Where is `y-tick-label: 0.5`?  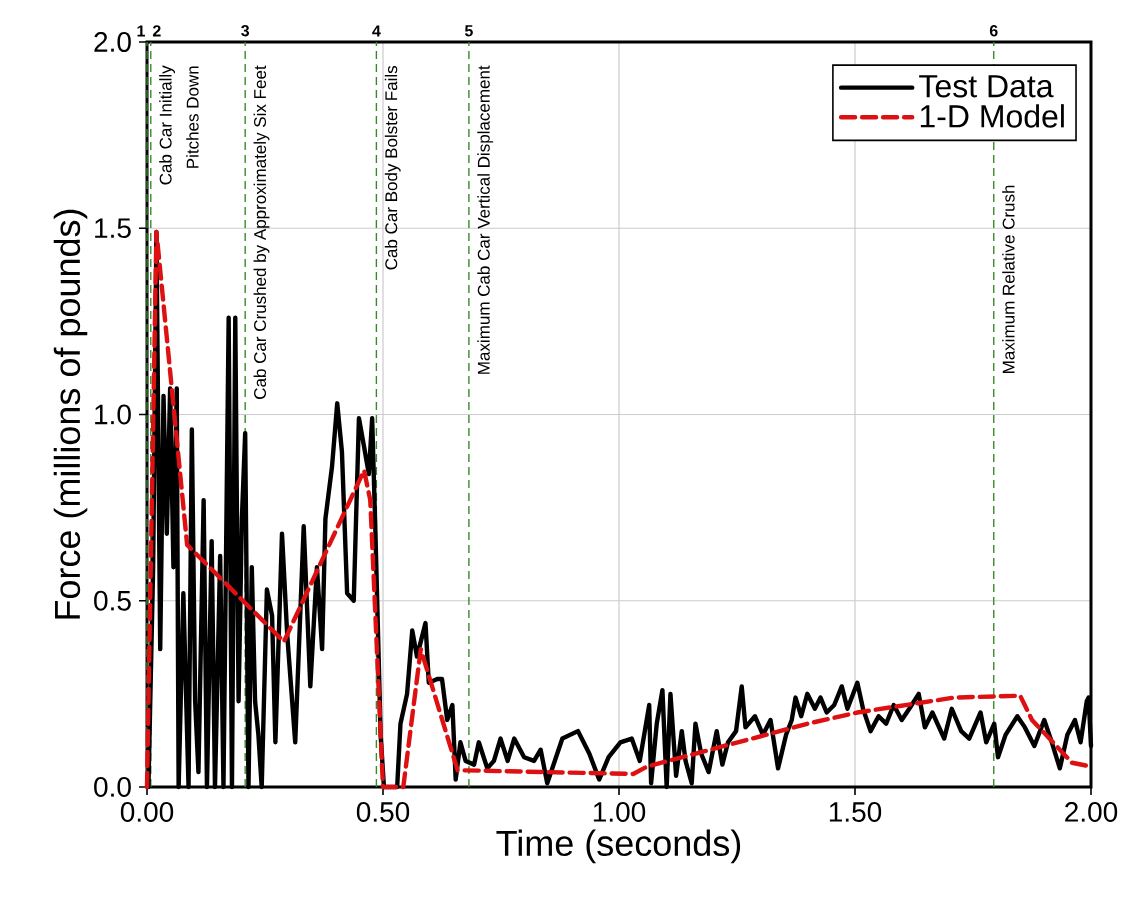
y-tick-label: 0.5 is located at coordinates (112, 600).